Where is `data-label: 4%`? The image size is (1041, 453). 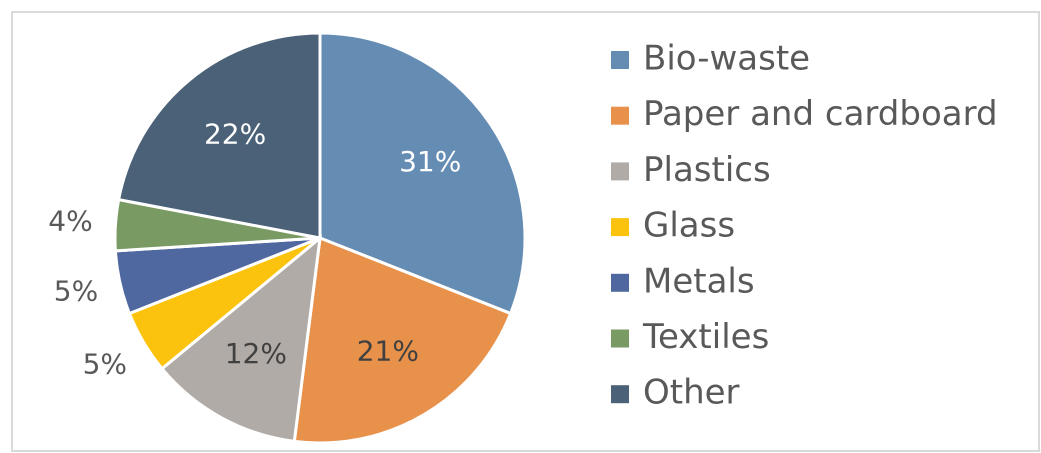
data-label: 4% is located at coordinates (70, 220).